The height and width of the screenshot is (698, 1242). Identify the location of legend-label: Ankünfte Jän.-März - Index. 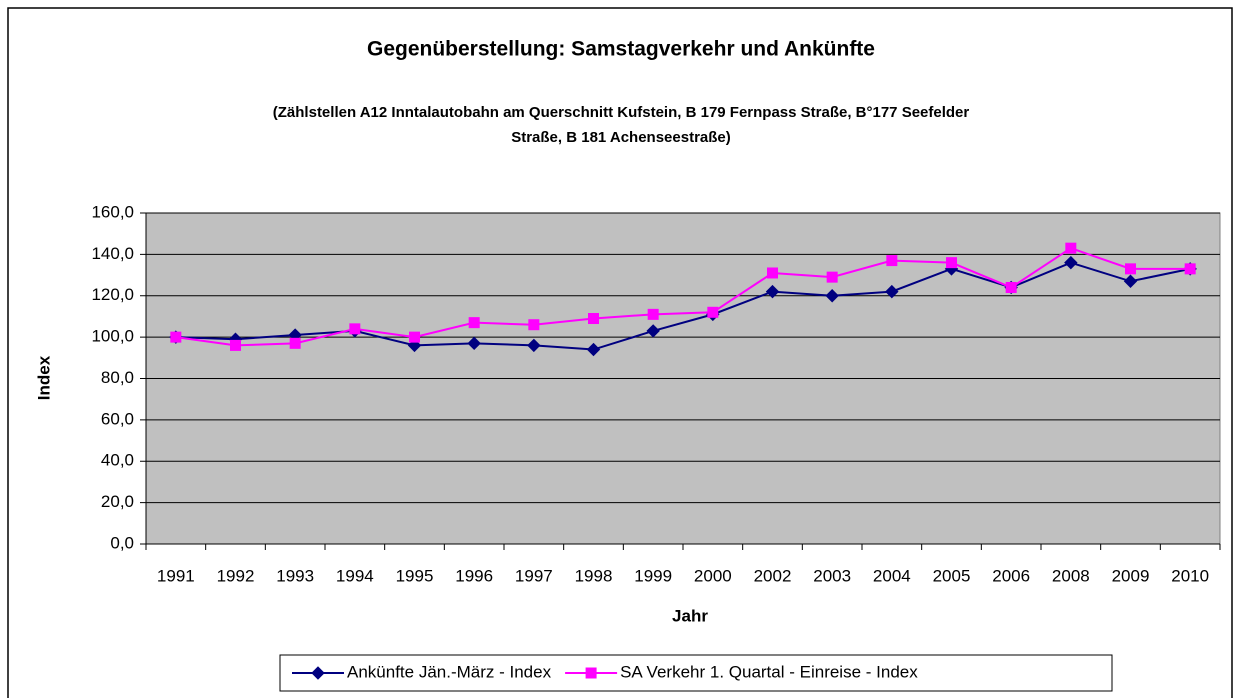
(449, 671).